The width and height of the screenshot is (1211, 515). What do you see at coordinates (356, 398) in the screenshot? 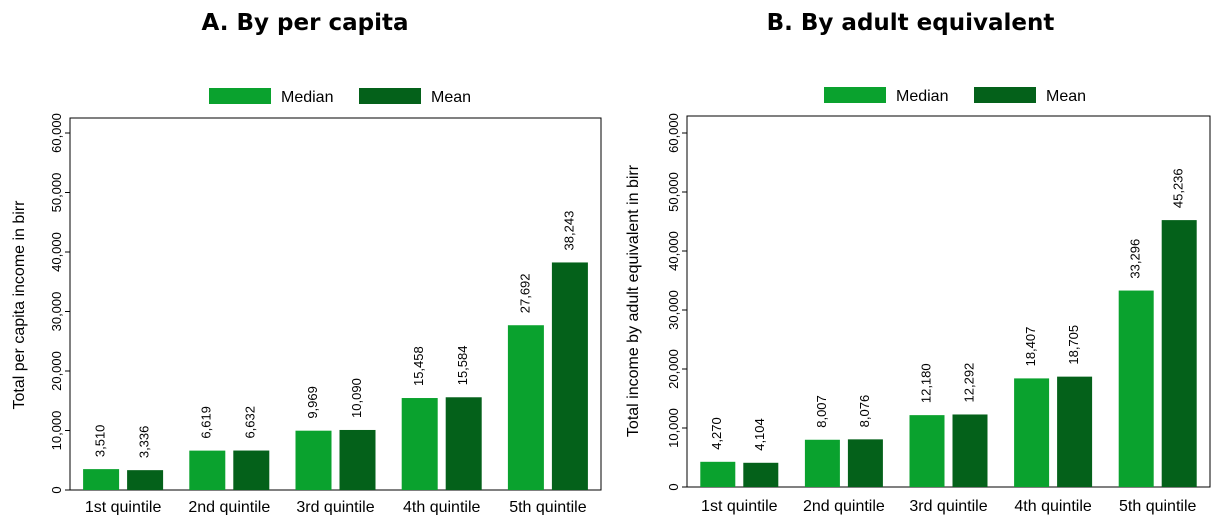
I see `data-label: 10,090` at bounding box center [356, 398].